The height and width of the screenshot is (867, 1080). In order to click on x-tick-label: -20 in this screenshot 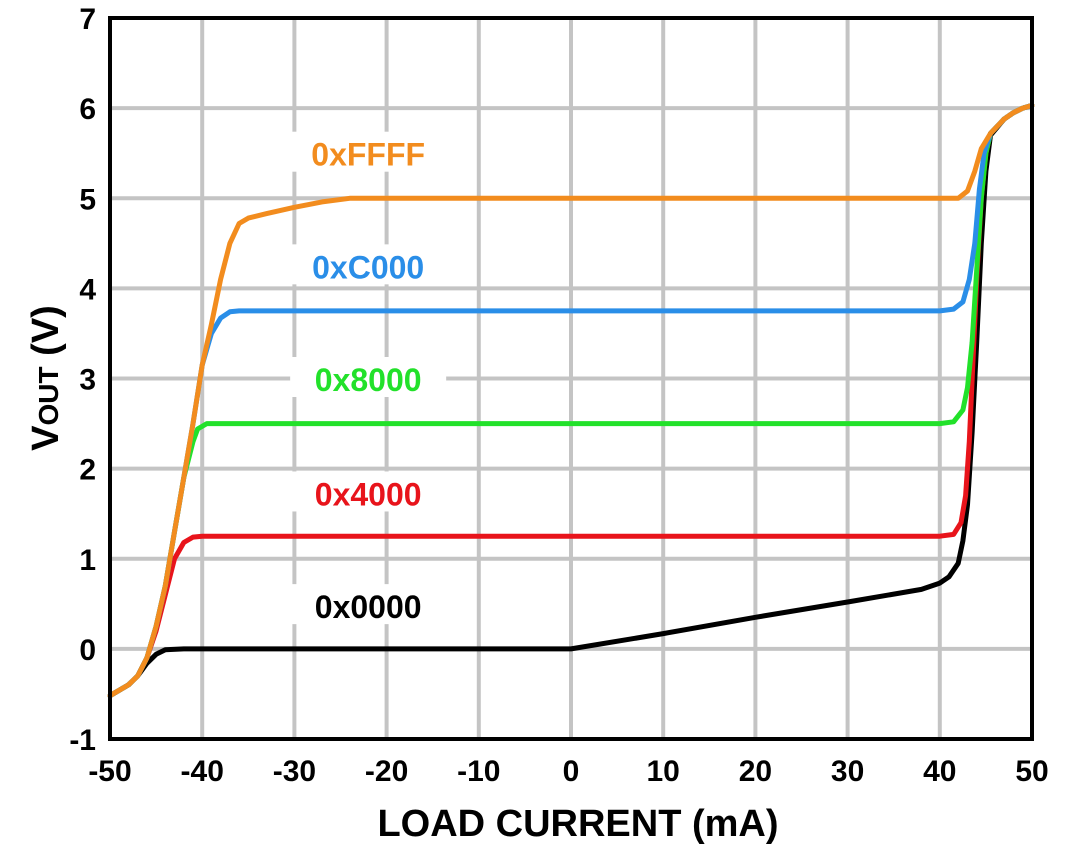, I will do `click(386, 771)`.